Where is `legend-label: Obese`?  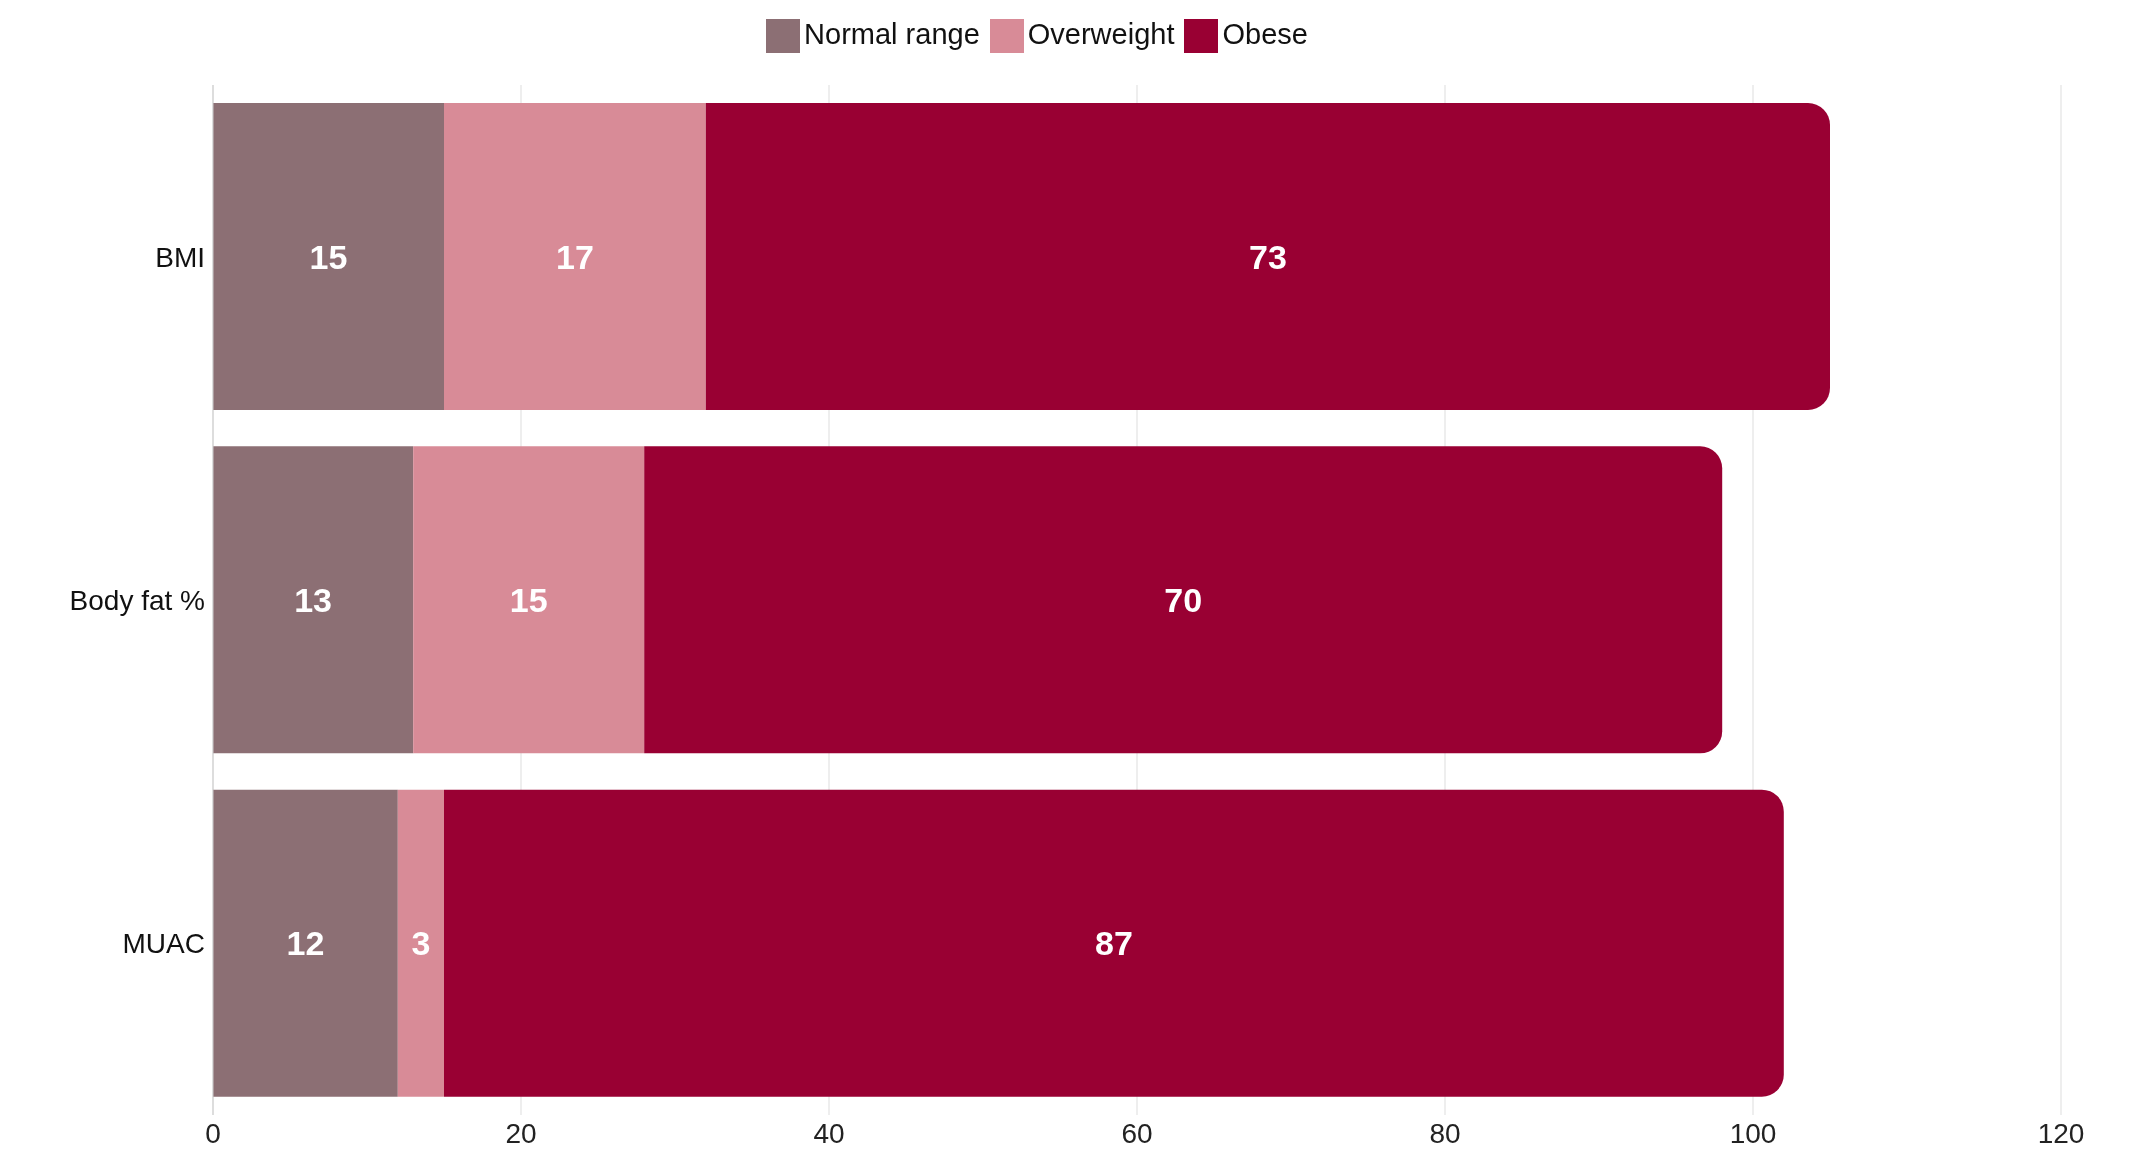 legend-label: Obese is located at coordinates (1265, 34).